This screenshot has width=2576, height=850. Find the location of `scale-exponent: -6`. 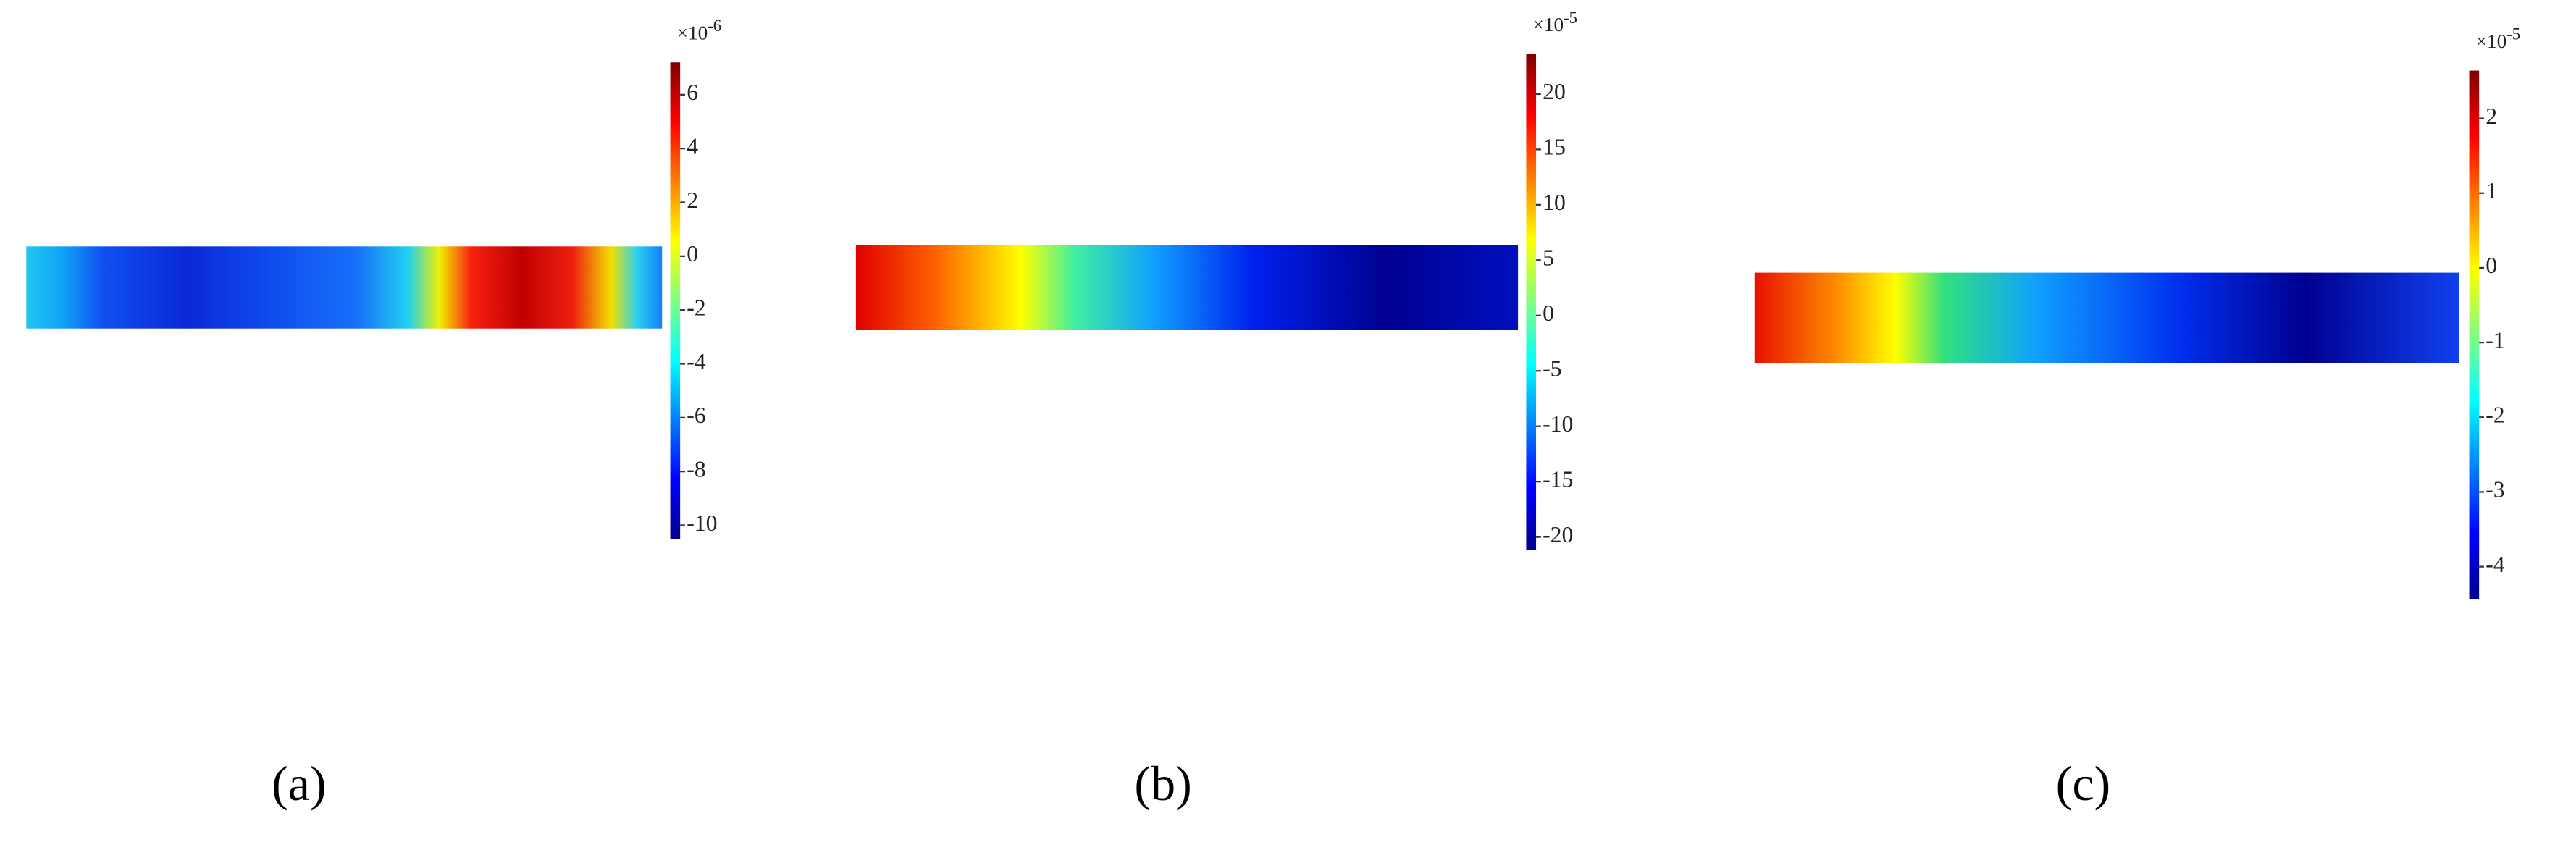

scale-exponent: -6 is located at coordinates (714, 26).